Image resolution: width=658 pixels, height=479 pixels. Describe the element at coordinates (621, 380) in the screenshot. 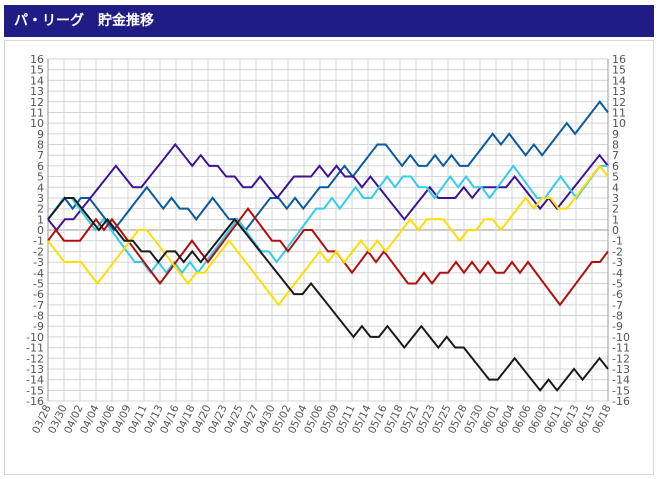

I see `y-tick-label-right: -14` at that location.